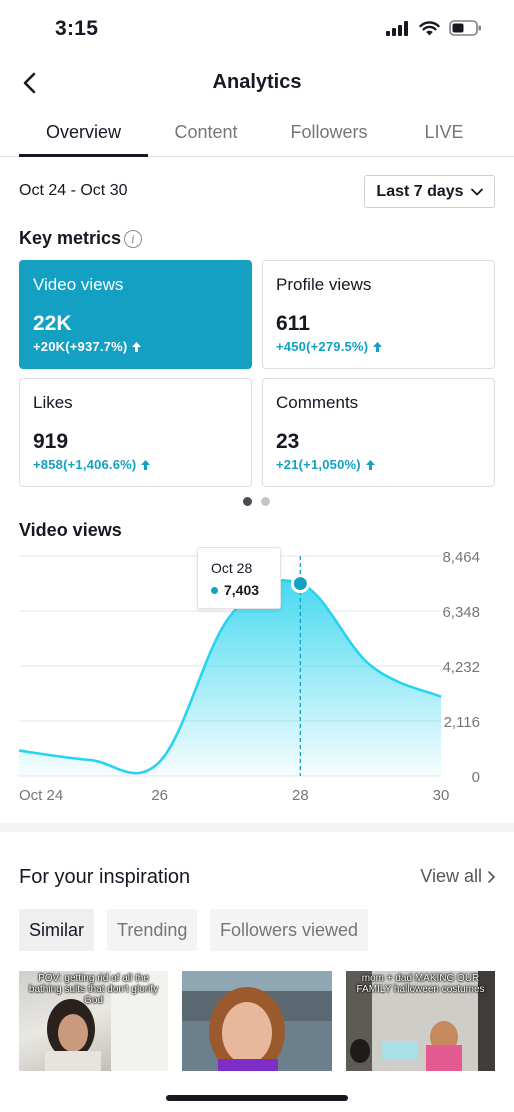 This screenshot has width=514, height=1112. What do you see at coordinates (85, 464) in the screenshot?
I see `metric-delta-text: +858(+1,406.6%)` at bounding box center [85, 464].